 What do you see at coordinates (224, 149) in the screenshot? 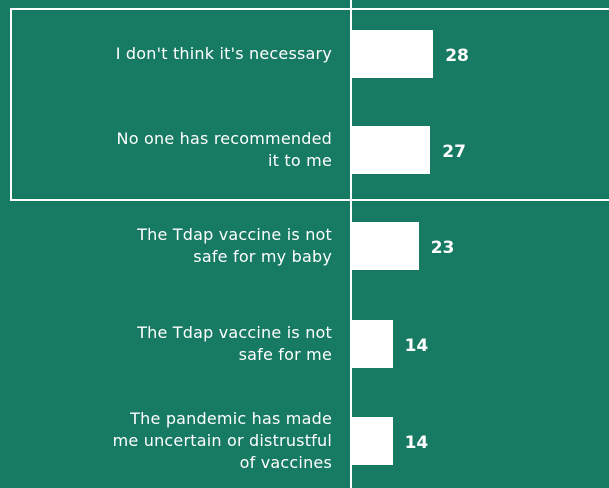
I see `category-label: No one has recommended it to me` at bounding box center [224, 149].